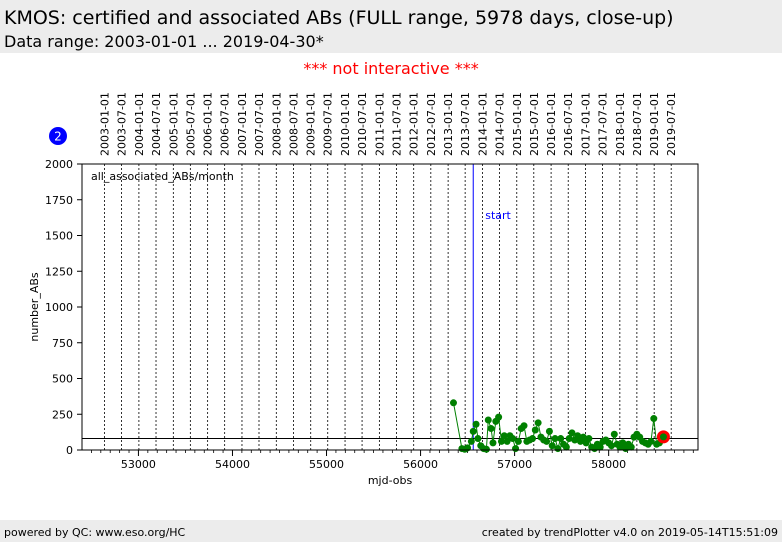  What do you see at coordinates (414, 124) in the screenshot?
I see `date-tick-label: 2012-01-01` at bounding box center [414, 124].